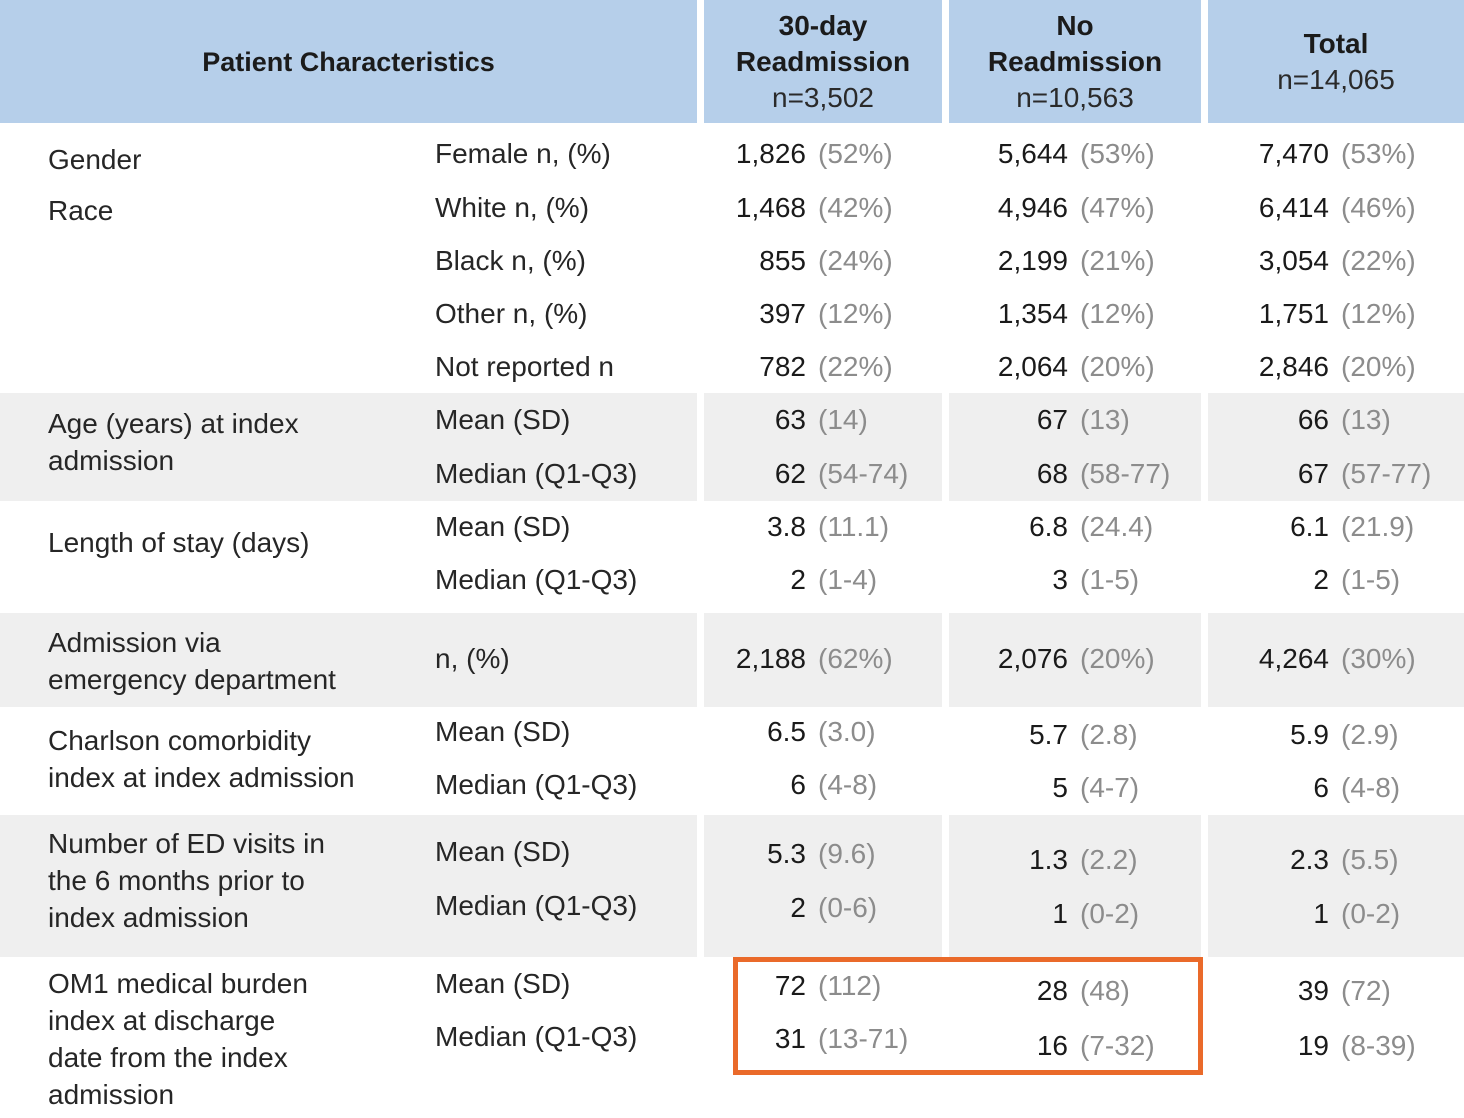 The image size is (1464, 1118). Describe the element at coordinates (1378, 658) in the screenshot. I see `value-detail: (30%)` at that location.